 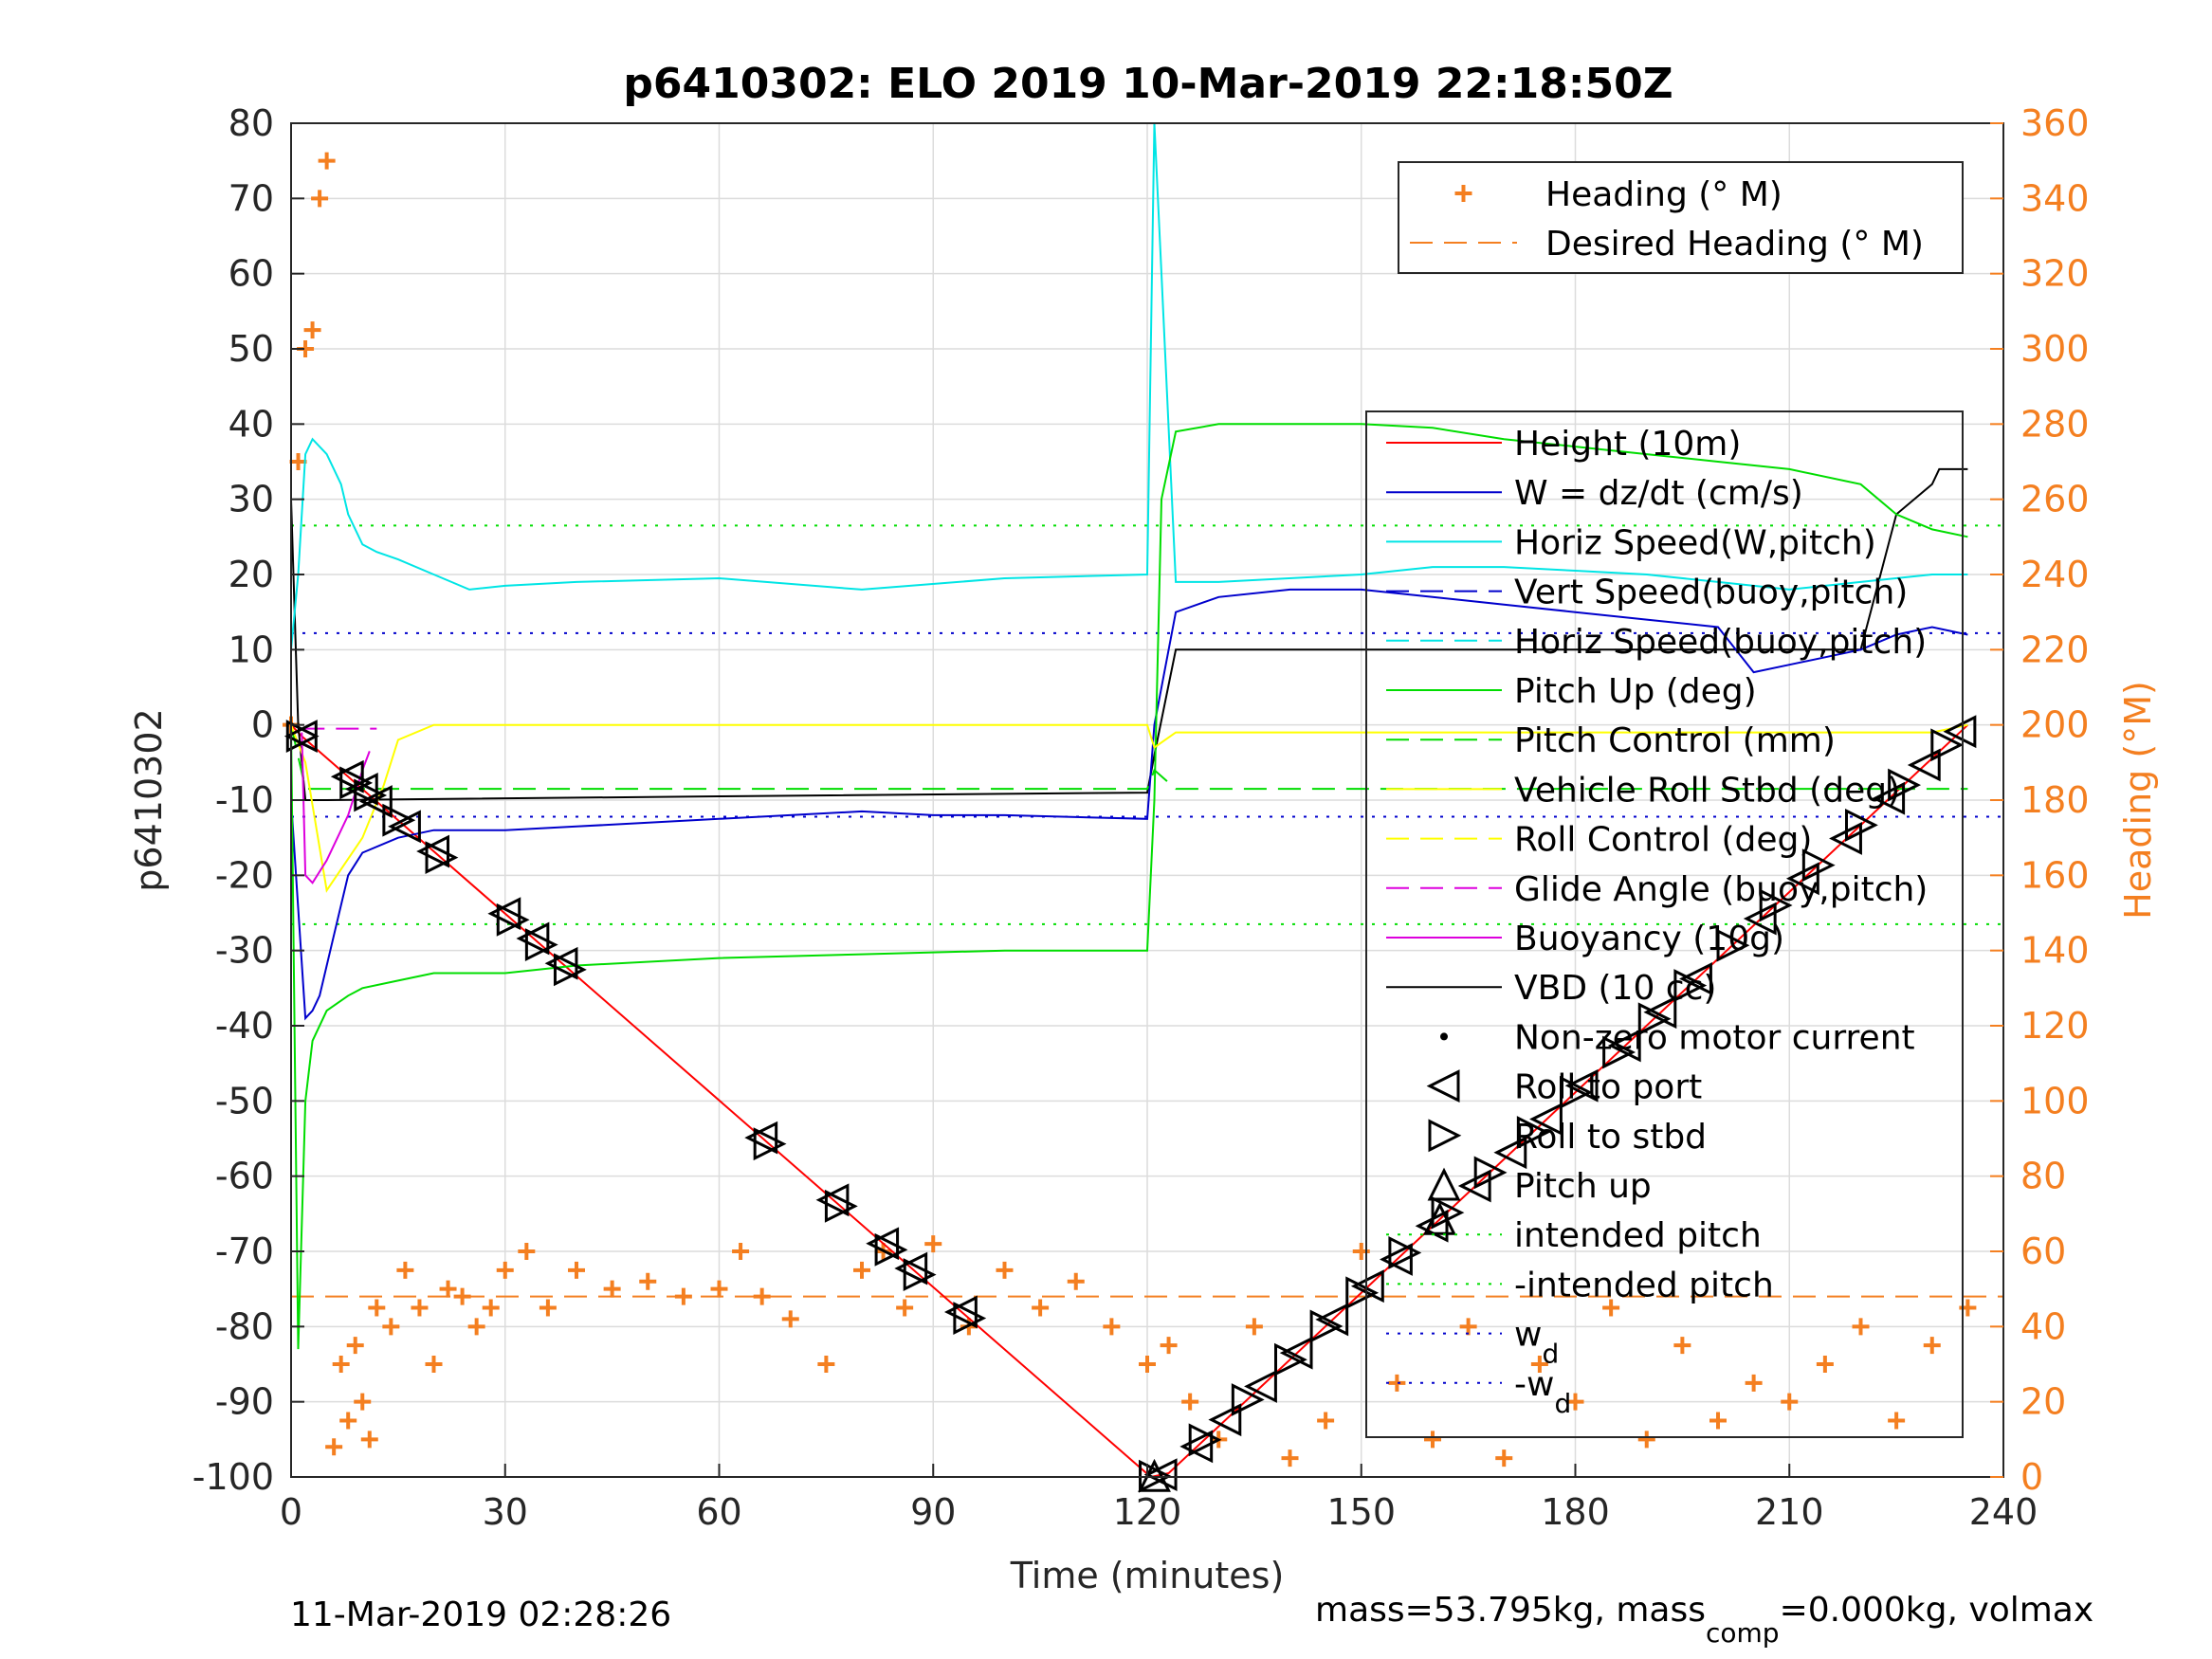 I want to click on legend-label-text: Pitch Control (mm), so click(x=1675, y=740).